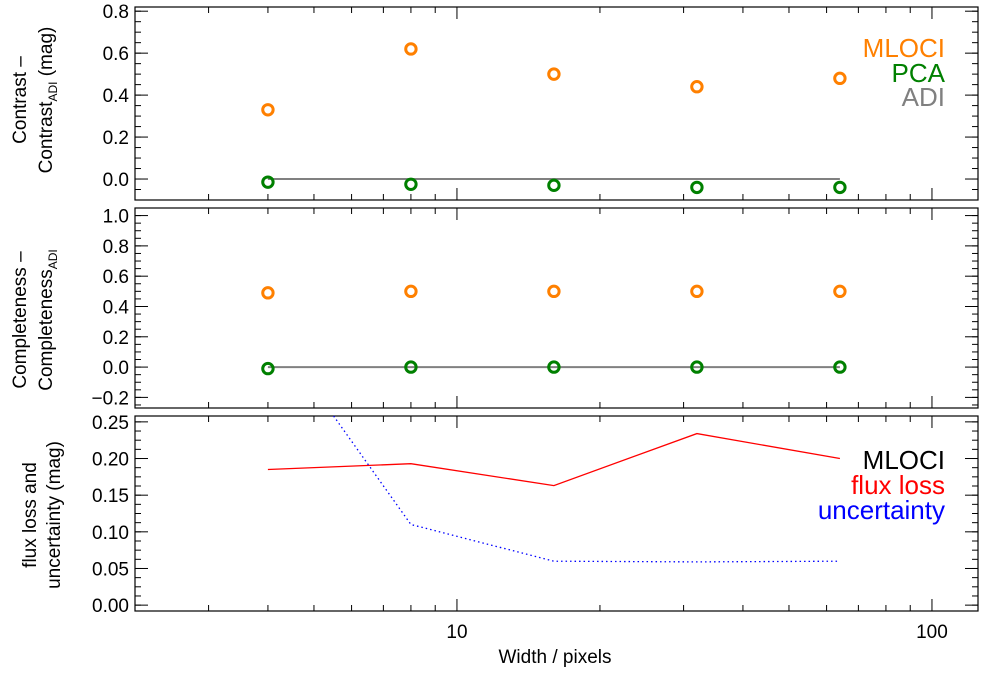 The width and height of the screenshot is (988, 673). Describe the element at coordinates (30, 515) in the screenshot. I see `flux-ylabel-line1: flux loss and` at that location.